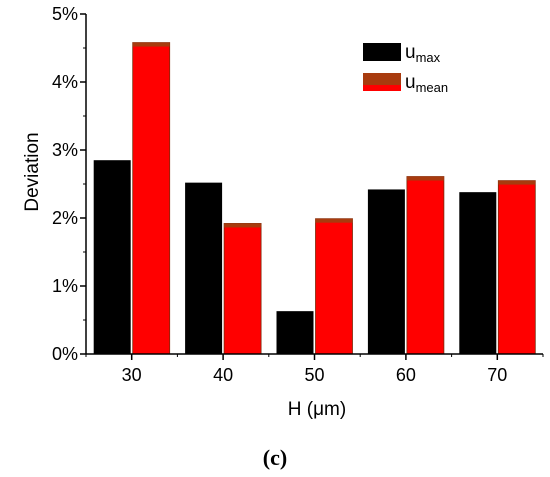  I want to click on legend-sub-mean: mean, so click(432, 87).